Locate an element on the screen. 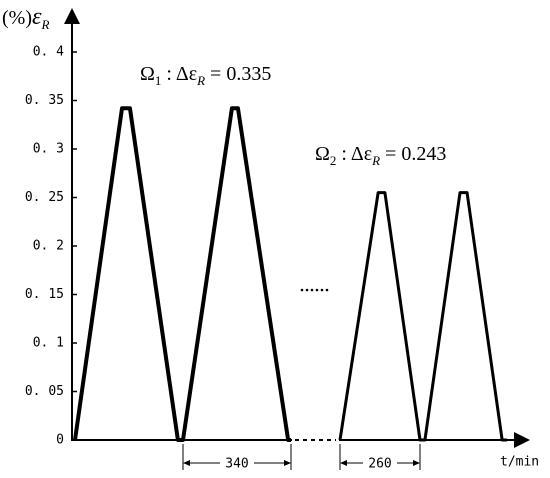 The image size is (550, 478). annotation-value: 0.243 is located at coordinates (423, 154).